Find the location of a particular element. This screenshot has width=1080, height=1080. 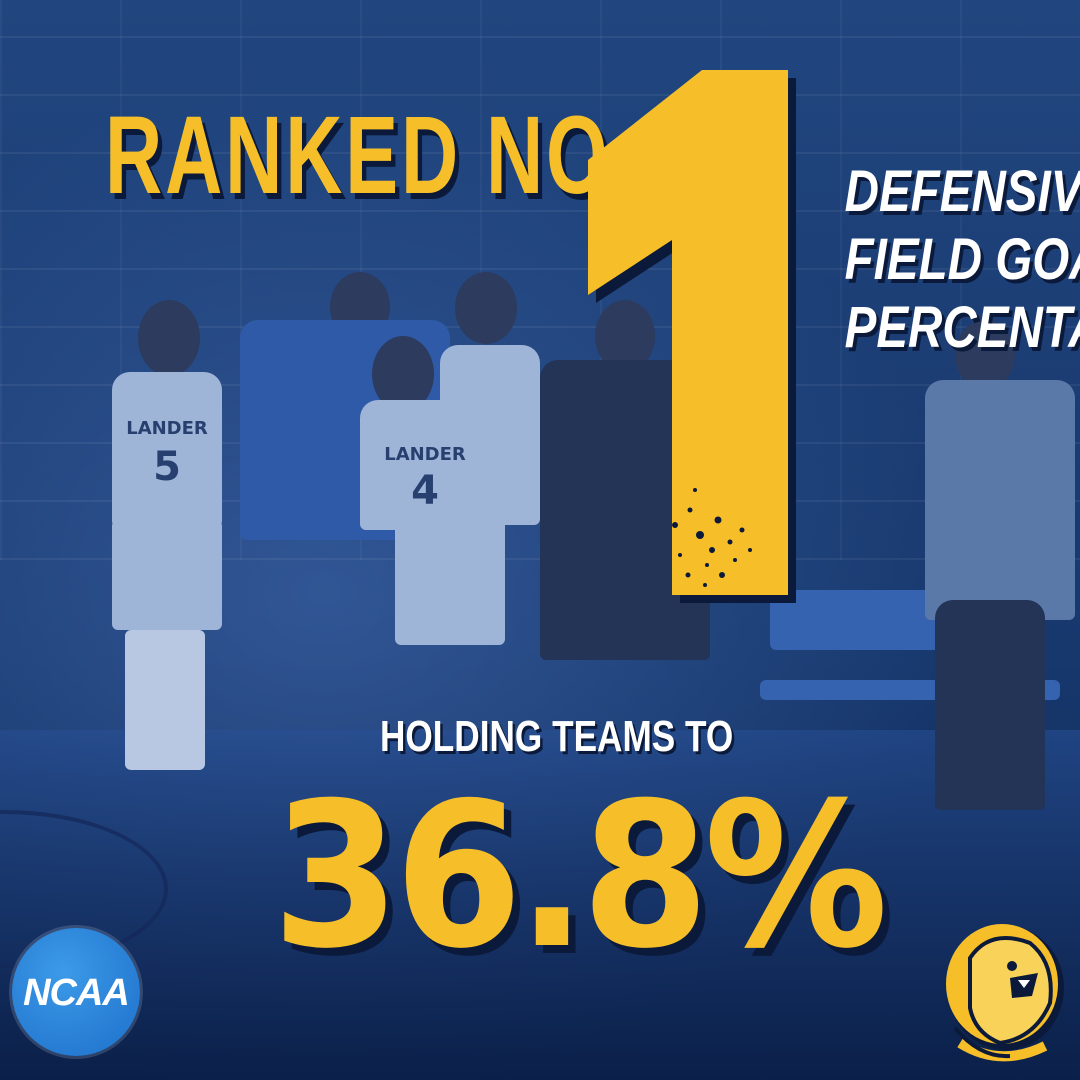

stat-category: DEFENSIVE FIELD GOAL PERCENTAGE is located at coordinates (938, 260).